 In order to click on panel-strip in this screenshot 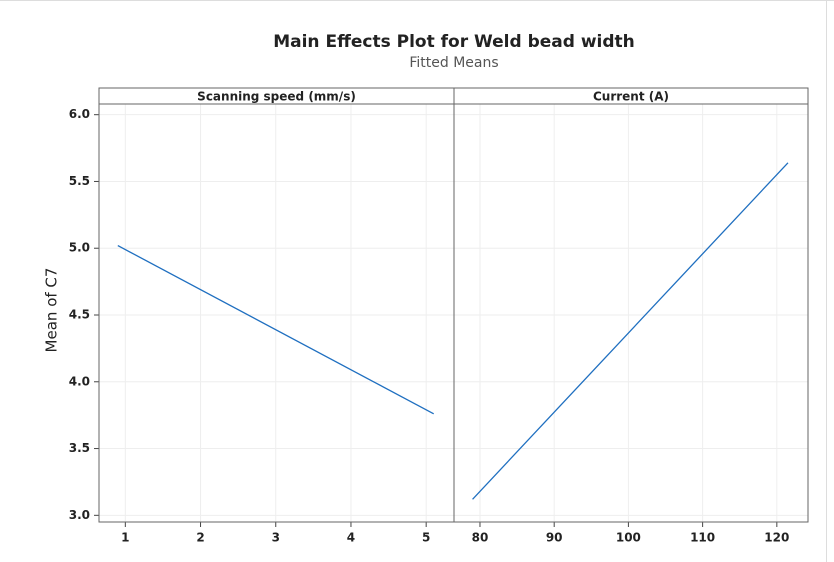, I will do `click(631, 96)`.